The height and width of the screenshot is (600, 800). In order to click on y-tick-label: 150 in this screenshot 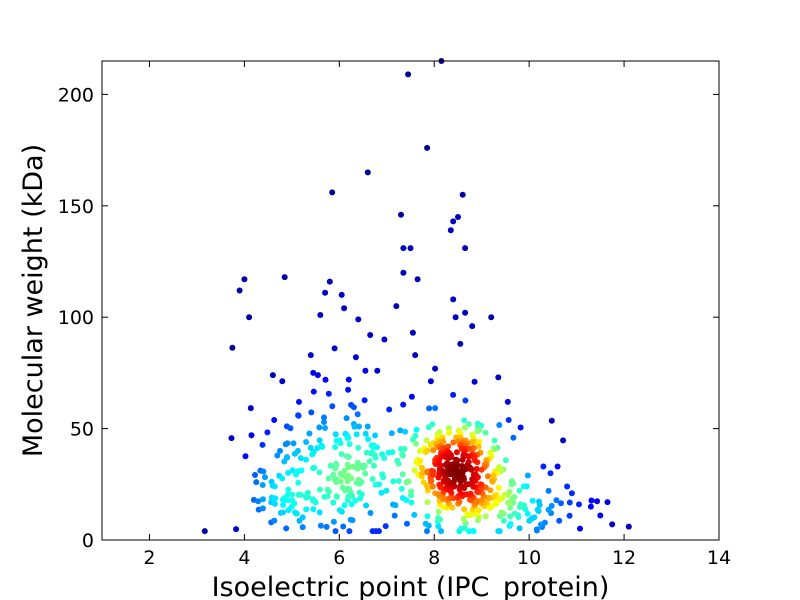, I will do `click(76, 207)`.